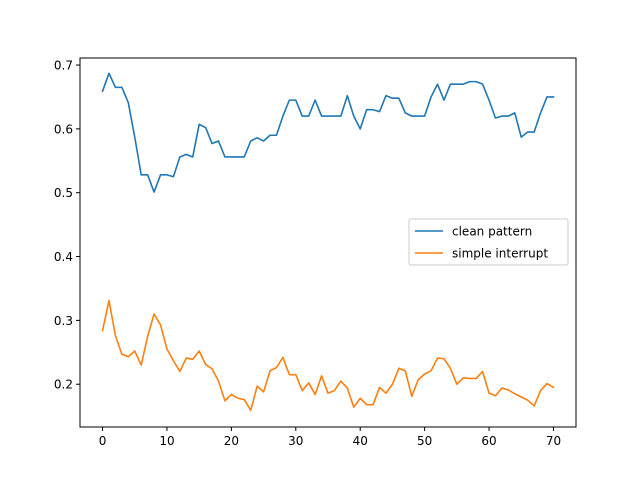 This screenshot has height=484, width=640. Describe the element at coordinates (63, 321) in the screenshot. I see `y-tick-label: 0.3` at that location.